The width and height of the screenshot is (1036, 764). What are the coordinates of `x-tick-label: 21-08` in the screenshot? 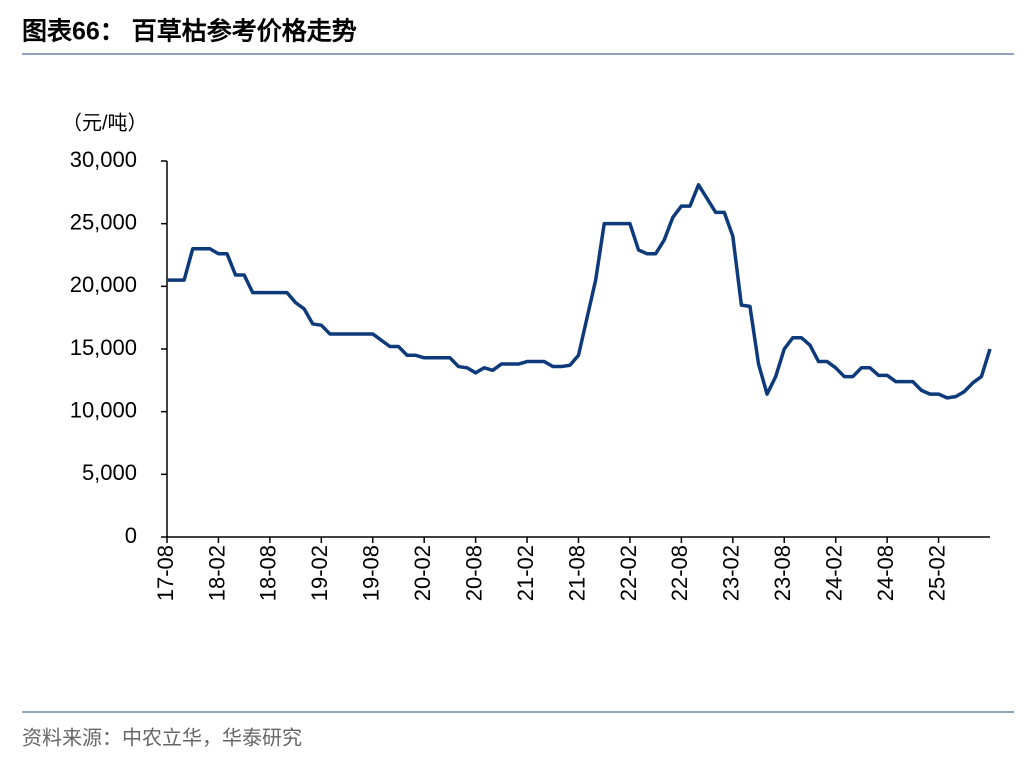 It's located at (576, 573).